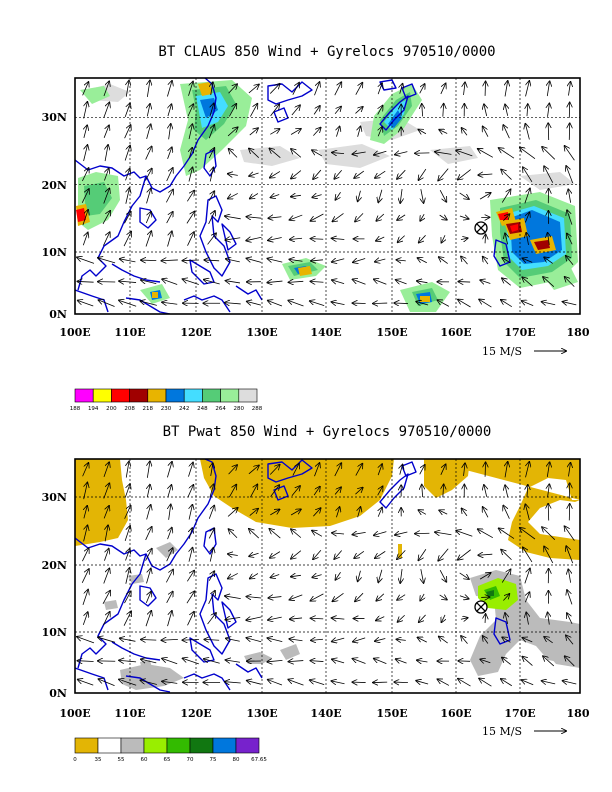 The height and width of the screenshot is (792, 612). Describe the element at coordinates (455, 713) in the screenshot. I see `lon-label: 160E` at that location.